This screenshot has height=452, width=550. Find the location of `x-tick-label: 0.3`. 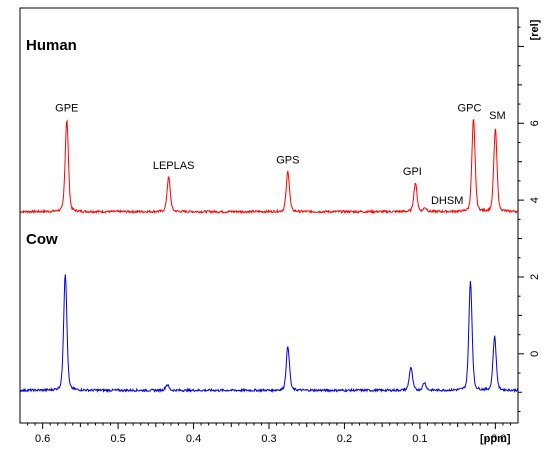

x-tick-label: 0.3 is located at coordinates (268, 439).